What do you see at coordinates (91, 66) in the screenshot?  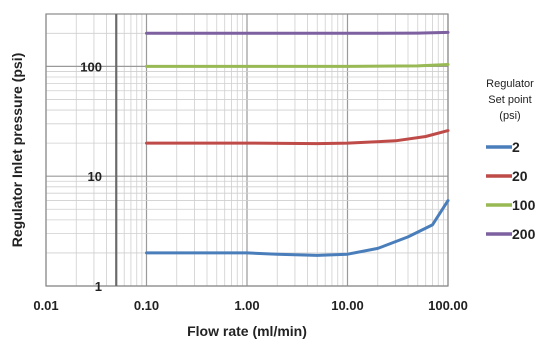 I see `y-tick-label: 100` at bounding box center [91, 66].